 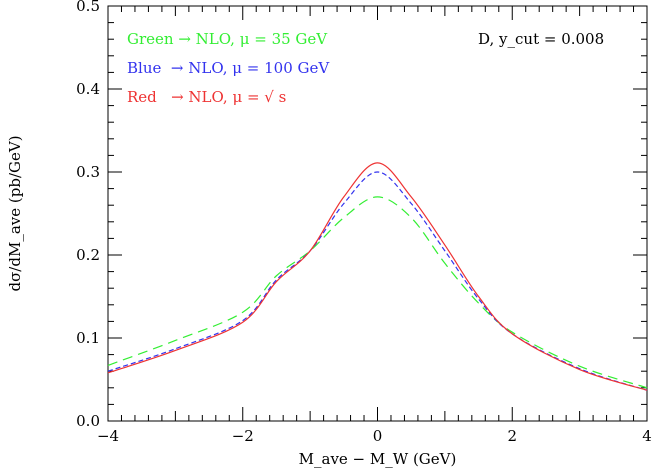 I want to click on y-tick-label: 0.4, so click(x=88, y=89).